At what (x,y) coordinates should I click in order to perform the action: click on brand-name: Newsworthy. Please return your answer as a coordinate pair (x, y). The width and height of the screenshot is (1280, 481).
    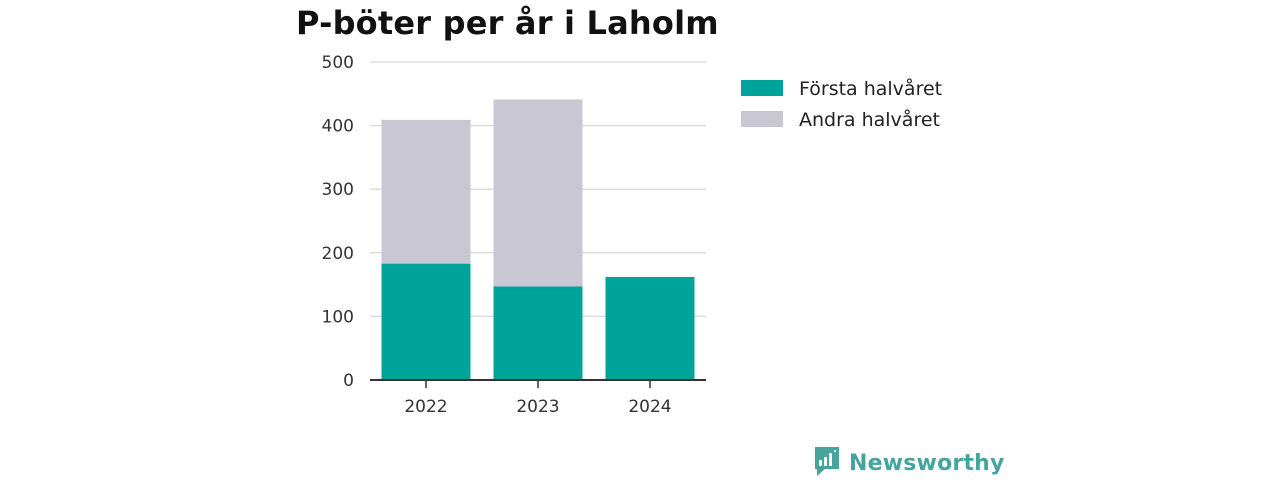
    Looking at the image, I should click on (927, 463).